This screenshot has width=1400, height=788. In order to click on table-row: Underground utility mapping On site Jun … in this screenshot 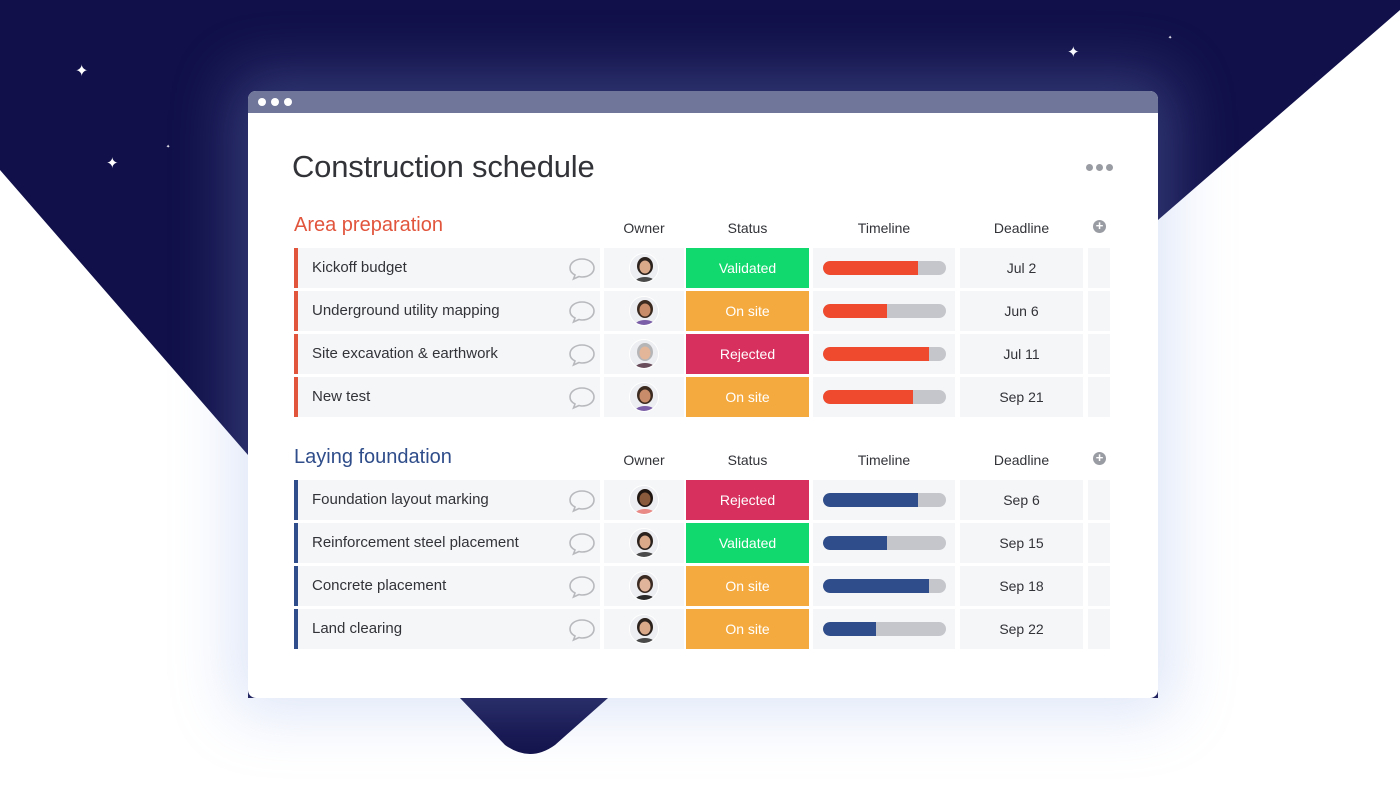, I will do `click(704, 311)`.